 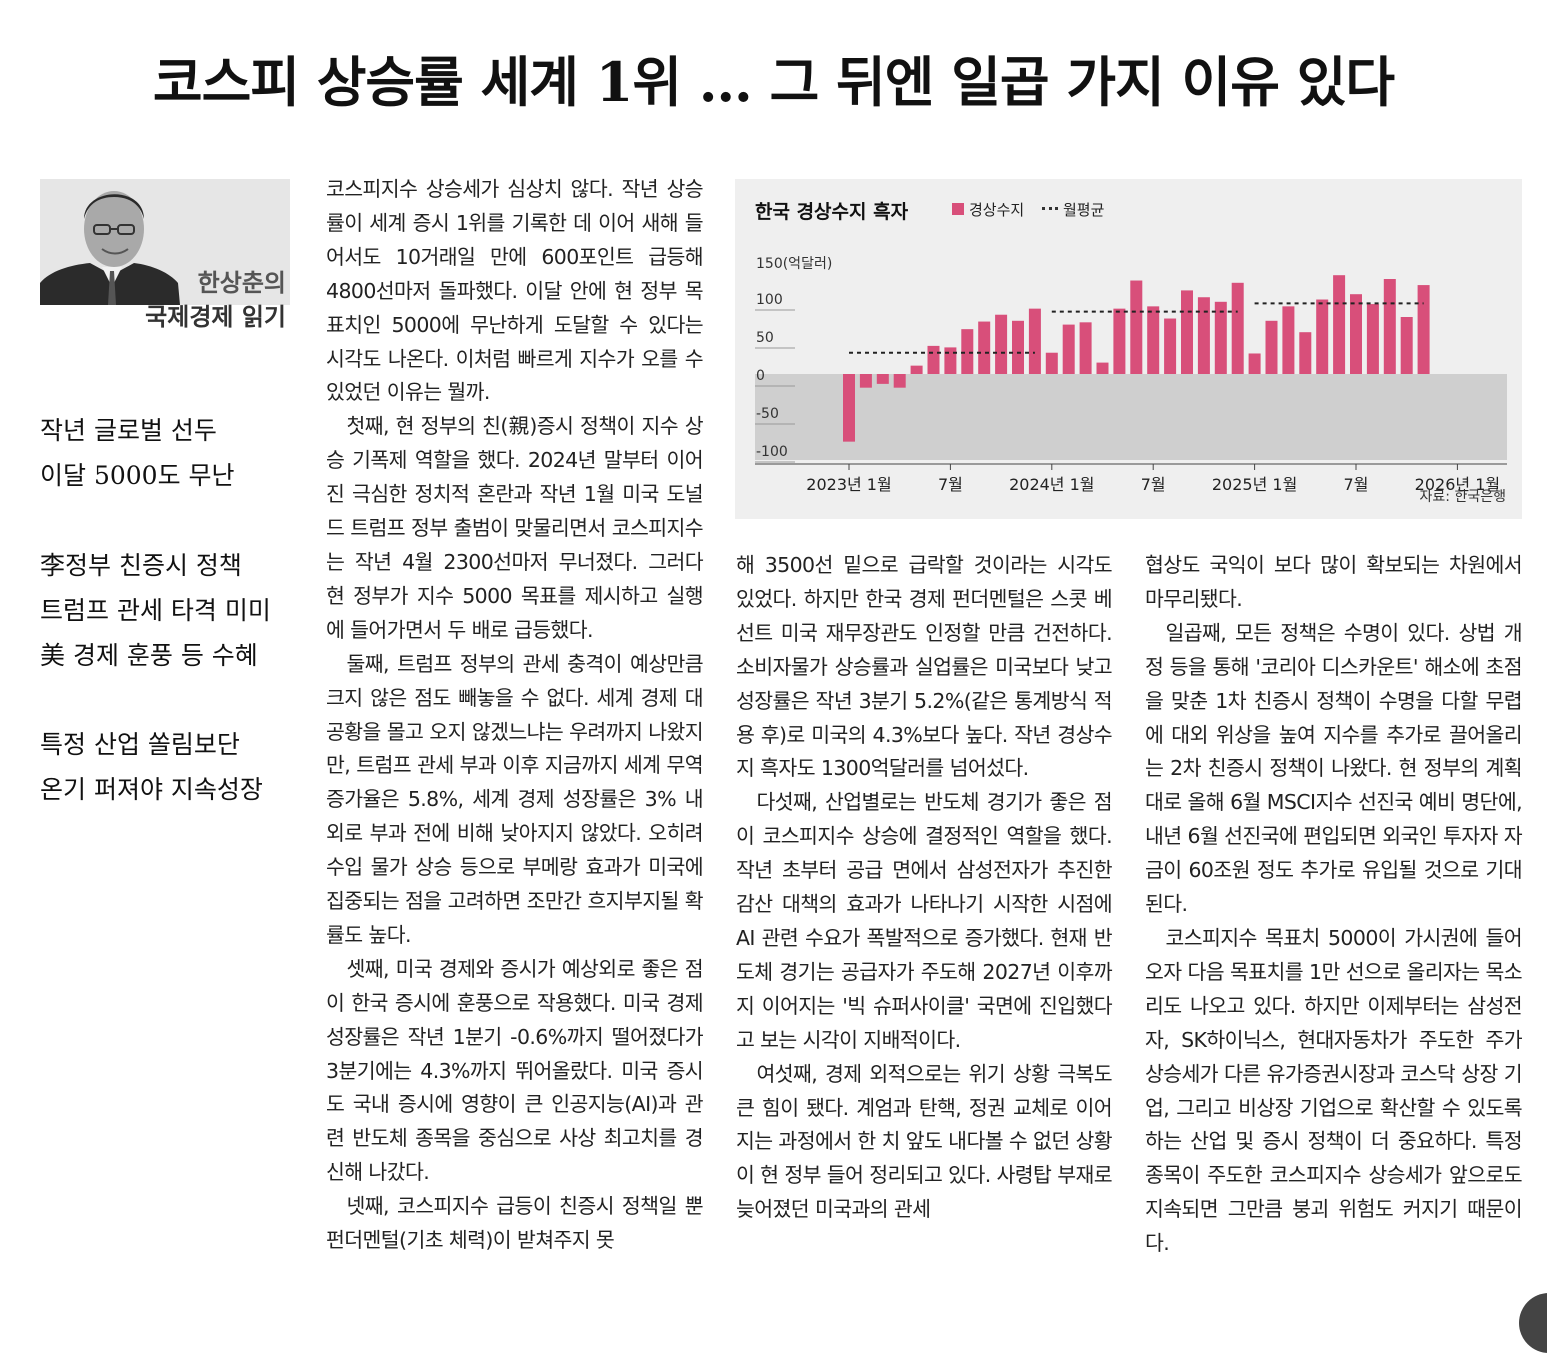 What do you see at coordinates (1457, 484) in the screenshot?
I see `x-tick-label: 2026년 1월` at bounding box center [1457, 484].